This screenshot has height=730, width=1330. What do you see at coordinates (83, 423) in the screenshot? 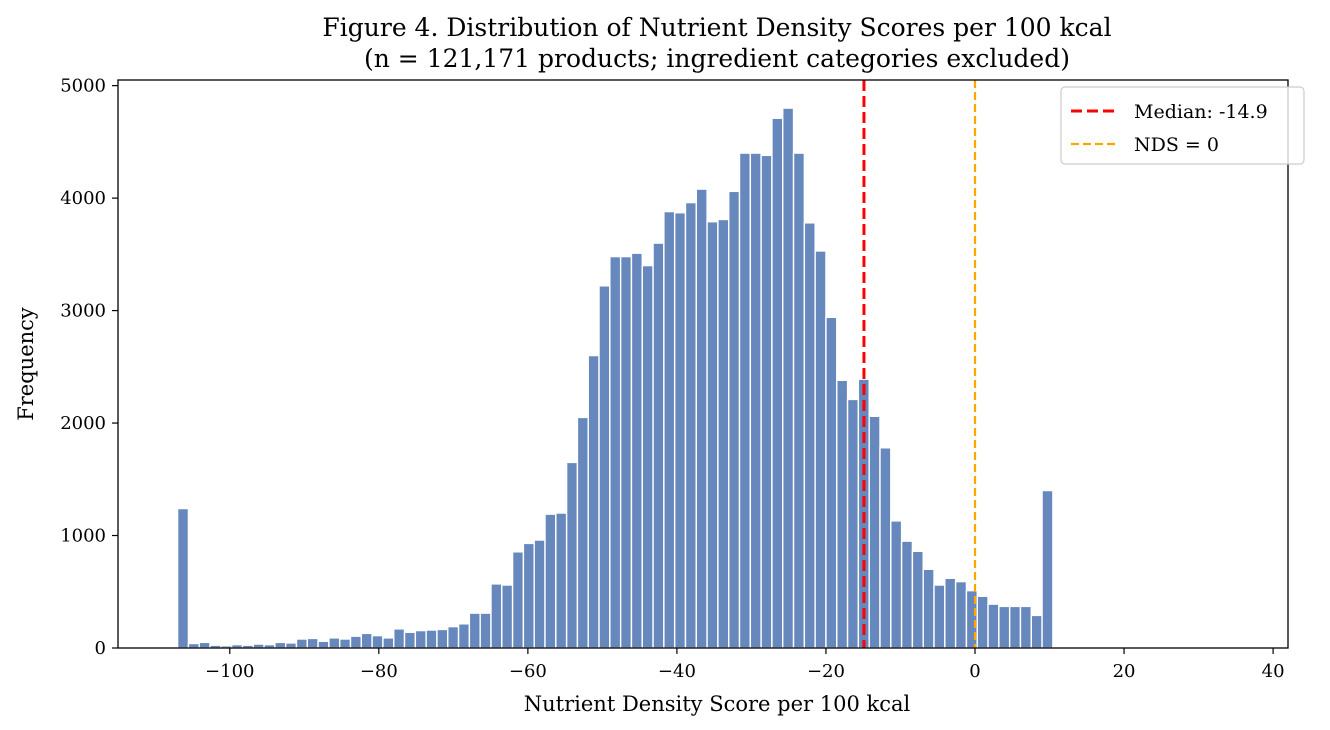
I see `y-tick-label: 2000` at bounding box center [83, 423].